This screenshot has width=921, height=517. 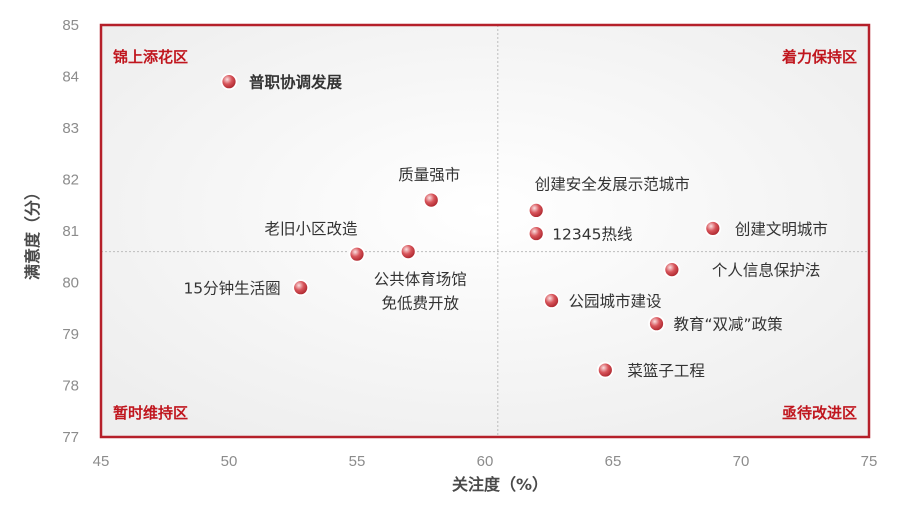 I want to click on data-point-label: 创建安全发展示范城市, so click(x=612, y=184).